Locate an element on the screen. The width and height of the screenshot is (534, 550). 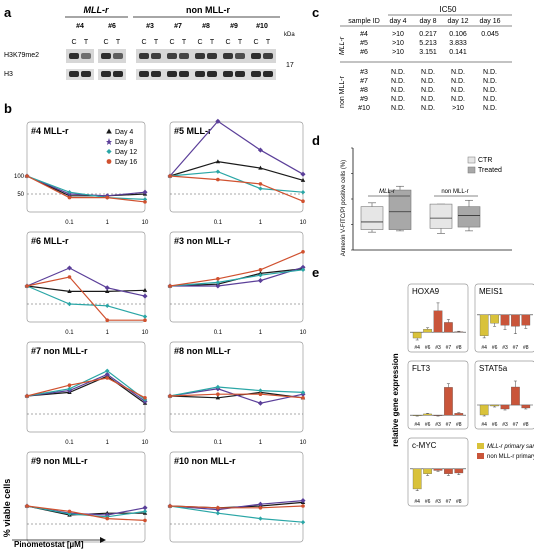
x-tick-label: #7 is located at coordinates (516, 348).